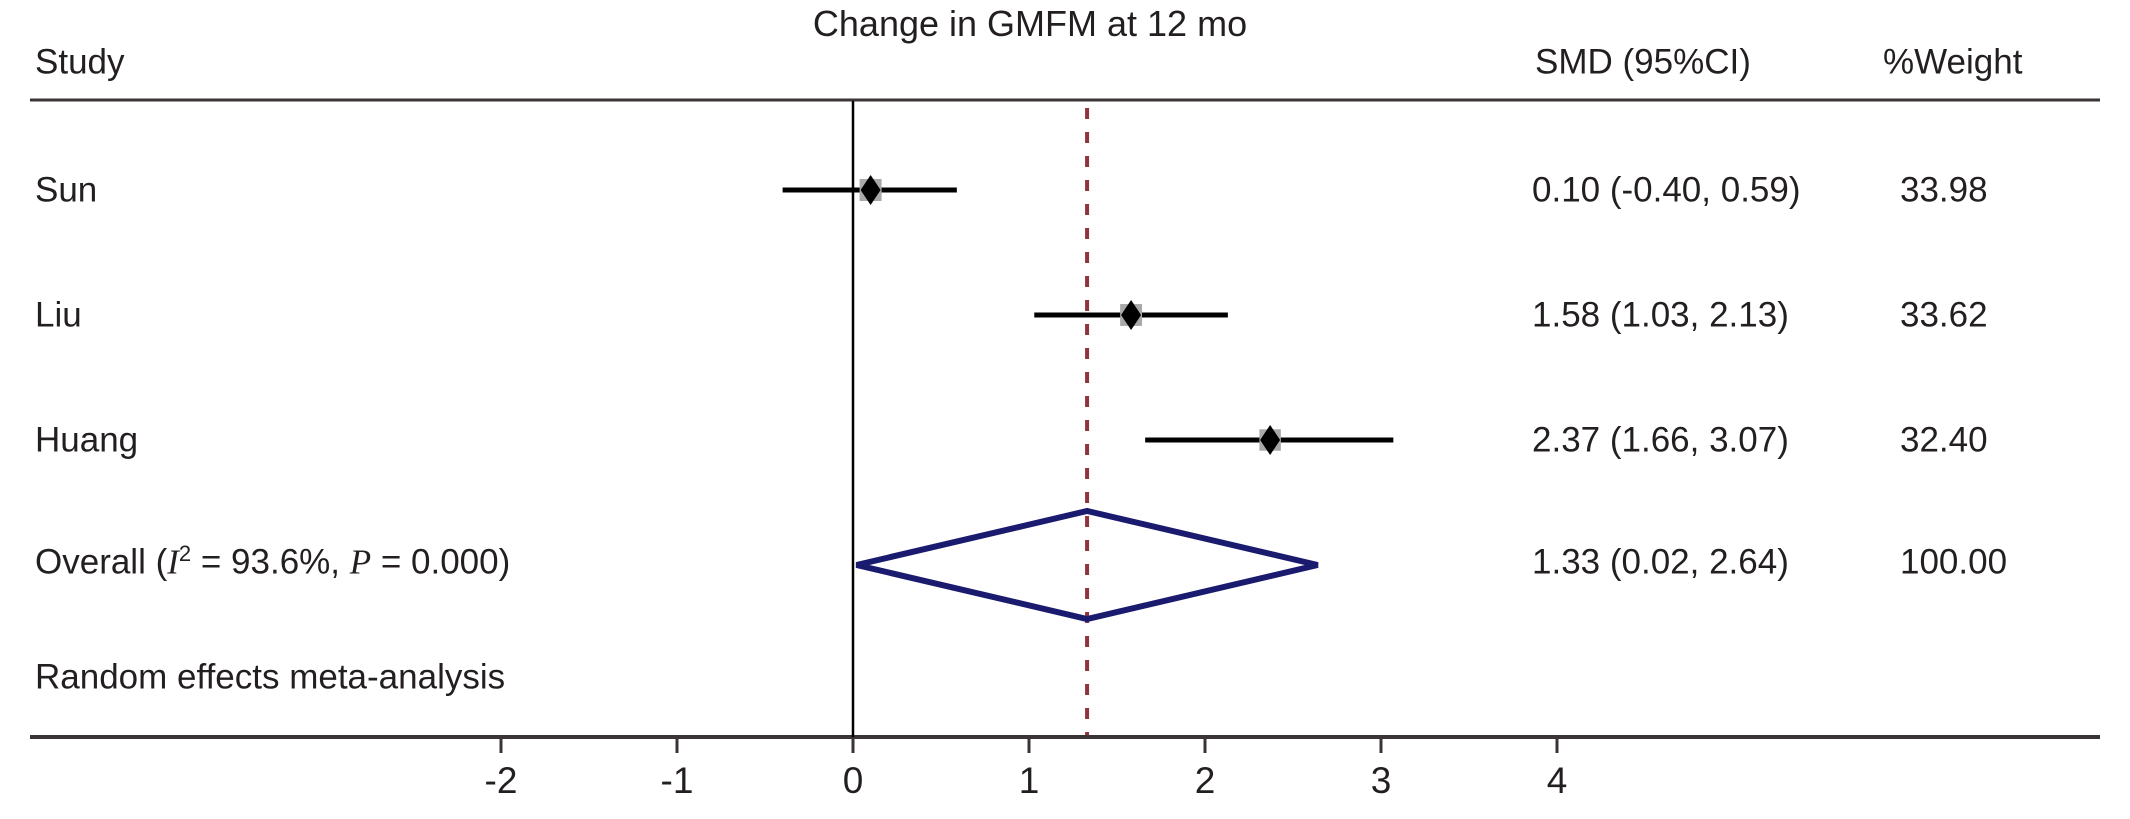  I want to click on overall-label-pvalue: = 0.000), so click(441, 562).